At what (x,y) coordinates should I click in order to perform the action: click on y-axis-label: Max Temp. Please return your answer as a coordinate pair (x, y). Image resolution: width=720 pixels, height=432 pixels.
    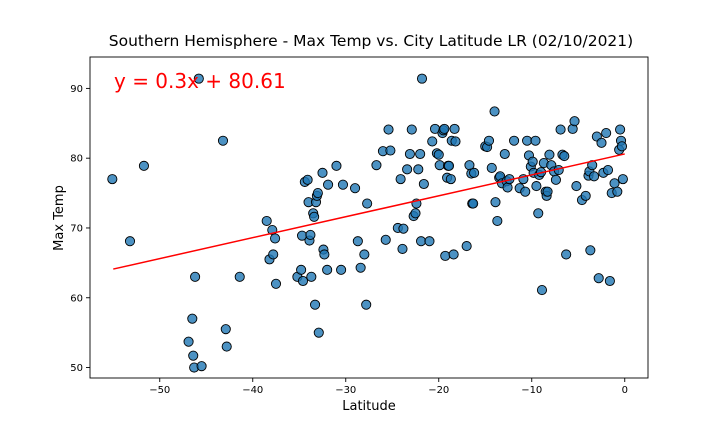
    Looking at the image, I should click on (59, 218).